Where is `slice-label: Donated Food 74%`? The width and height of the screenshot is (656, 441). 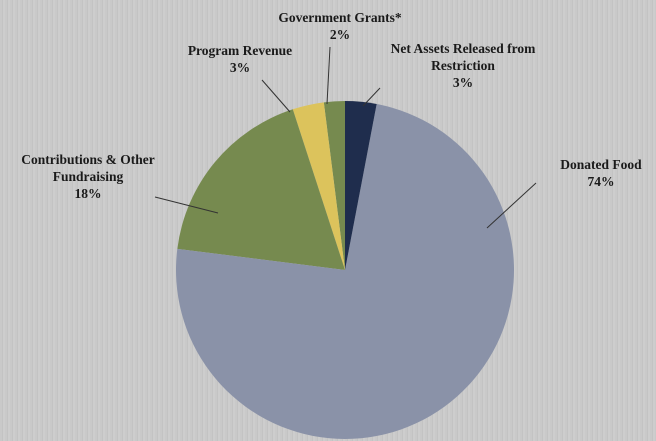 slice-label: Donated Food 74% is located at coordinates (598, 173).